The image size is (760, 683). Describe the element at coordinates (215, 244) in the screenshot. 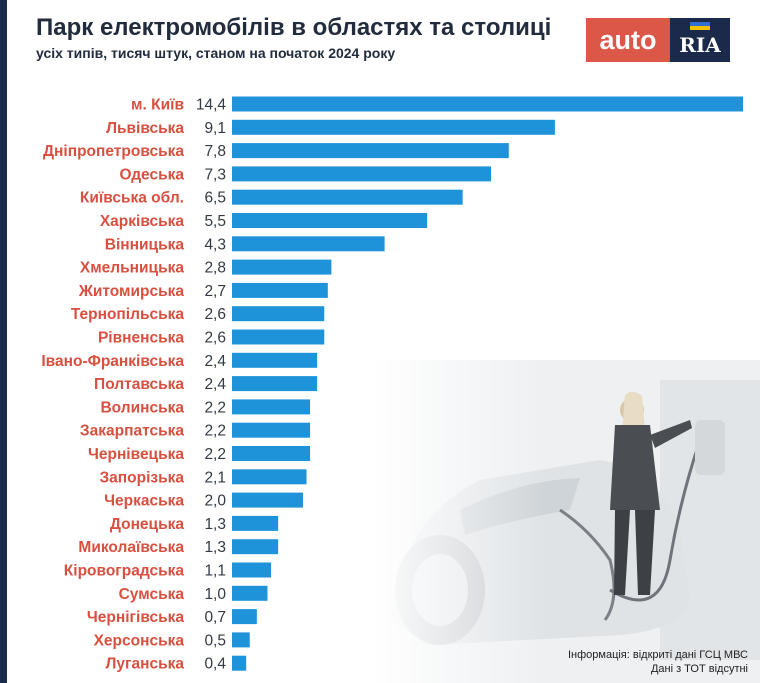

I see `value-label-6: 4,3` at that location.